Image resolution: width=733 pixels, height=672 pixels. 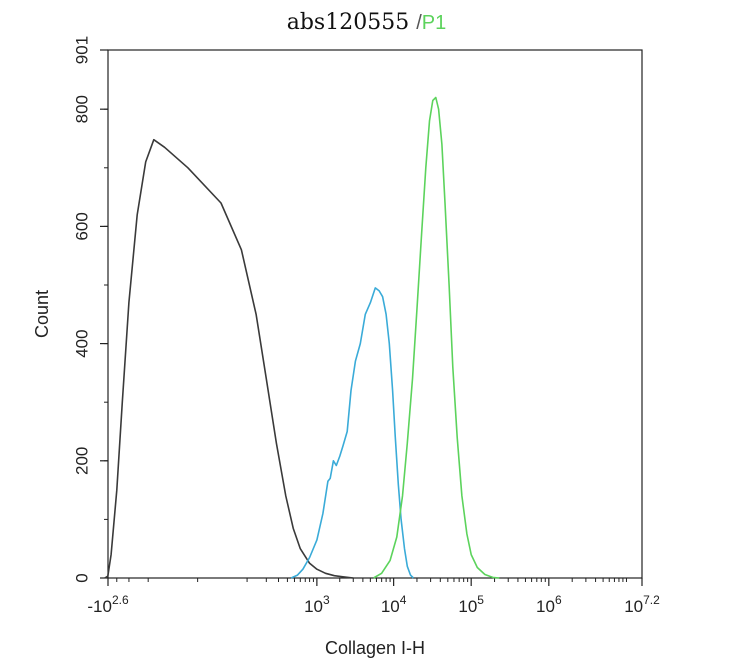 I want to click on y-tick-label: 200, so click(x=82, y=461).